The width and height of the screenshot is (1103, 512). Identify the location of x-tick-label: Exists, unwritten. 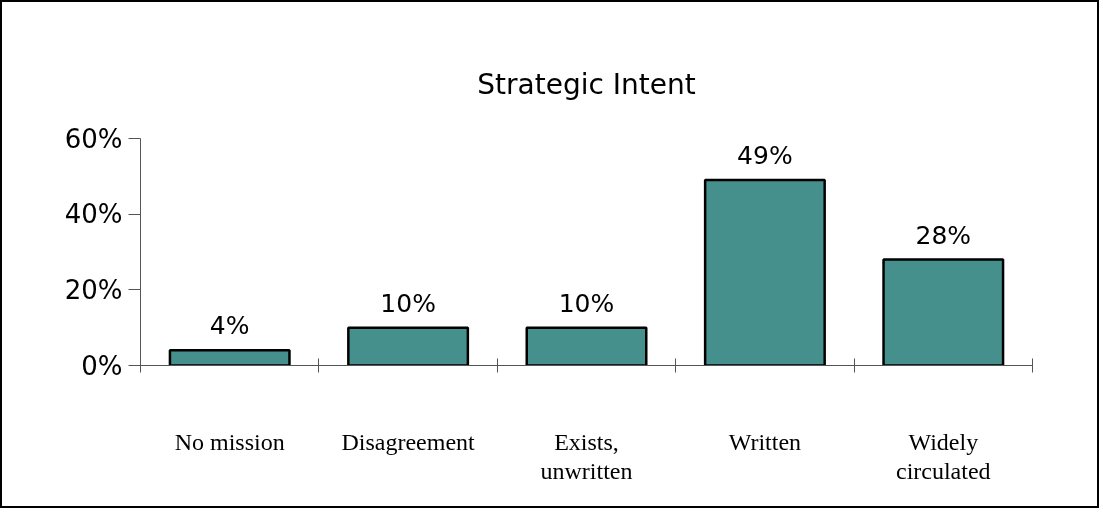
(586, 456).